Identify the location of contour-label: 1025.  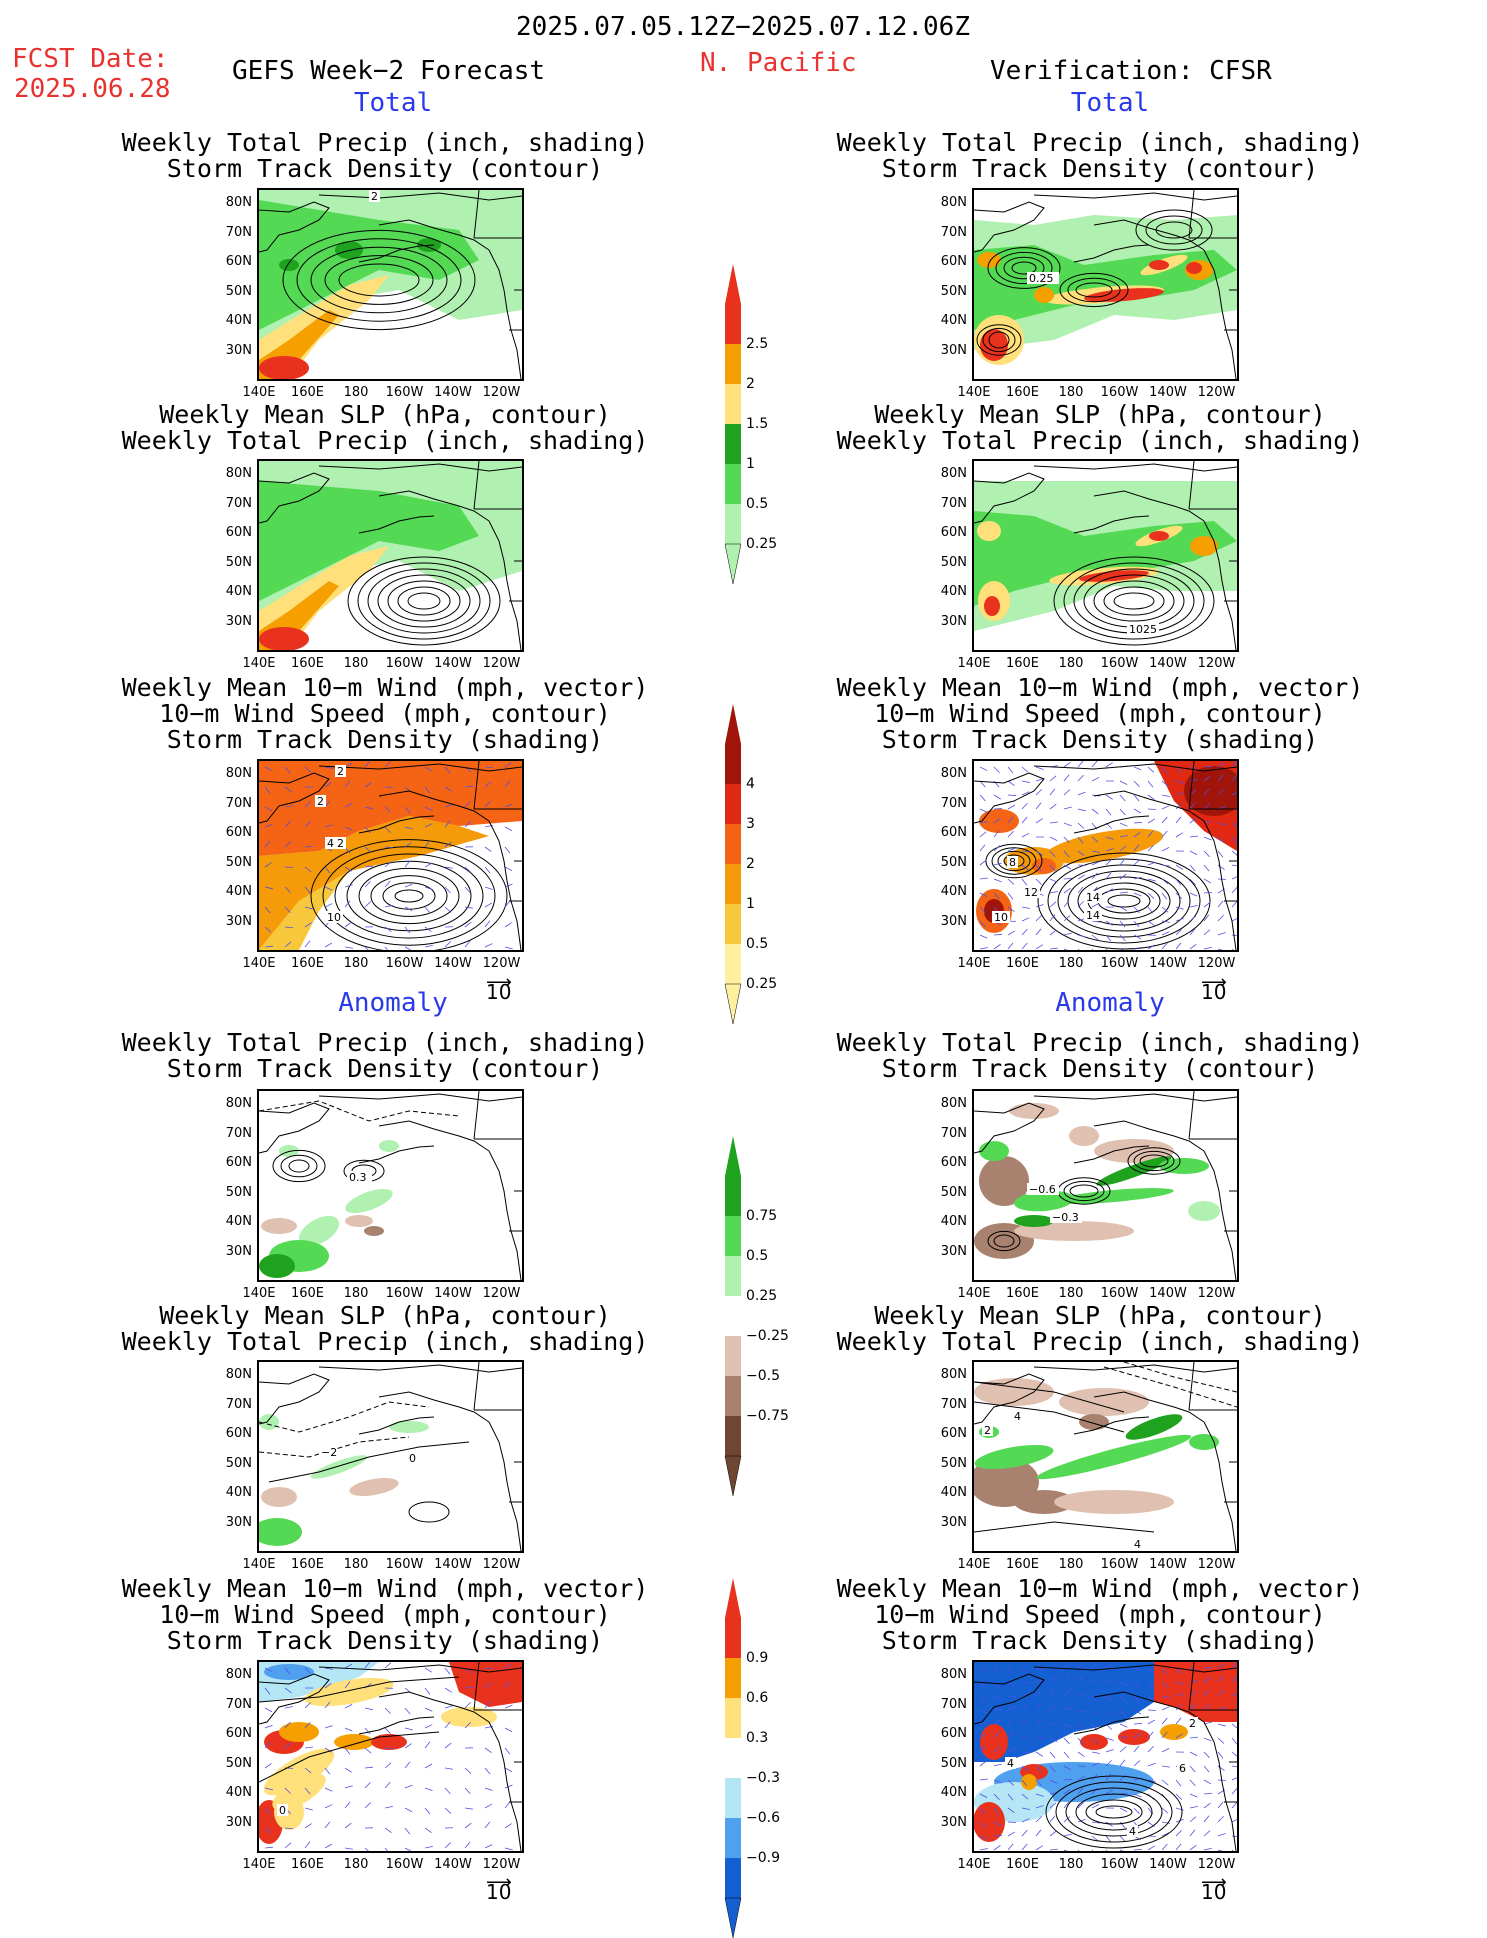
(1143, 629).